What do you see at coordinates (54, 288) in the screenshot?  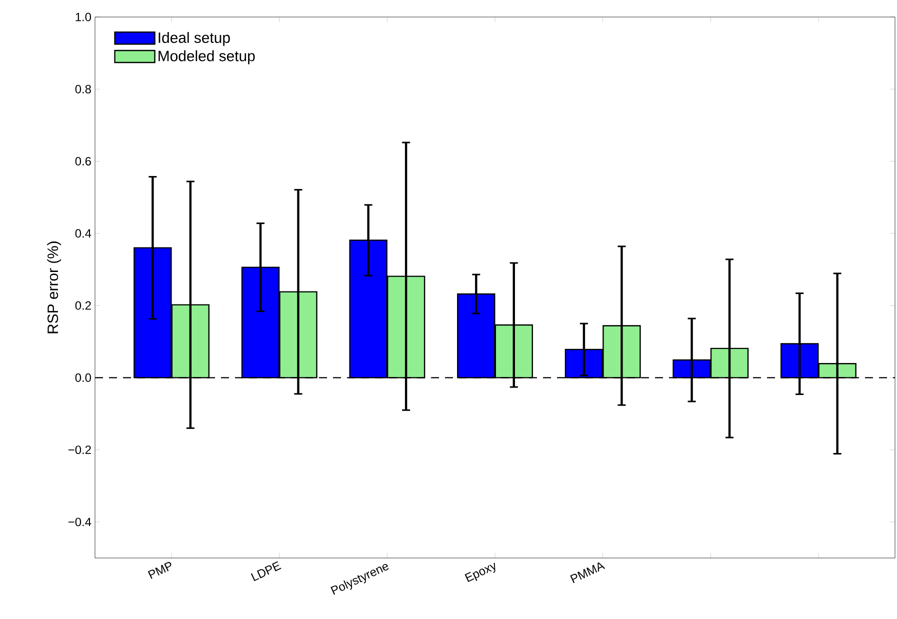 I see `y-axis-title: RSP error (%)` at bounding box center [54, 288].